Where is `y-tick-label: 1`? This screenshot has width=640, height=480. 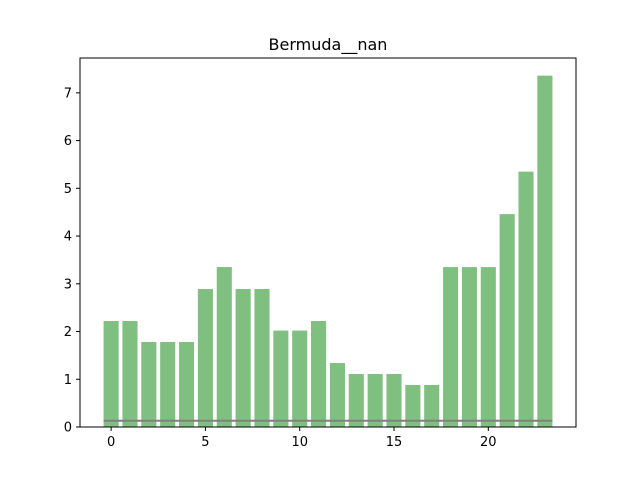
y-tick-label: 1 is located at coordinates (68, 380).